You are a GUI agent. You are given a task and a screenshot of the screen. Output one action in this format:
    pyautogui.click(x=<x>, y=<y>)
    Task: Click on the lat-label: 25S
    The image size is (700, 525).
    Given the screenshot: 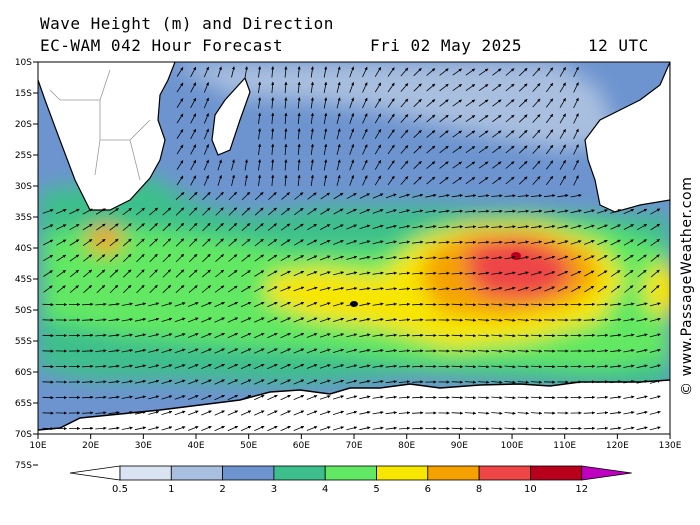 What is the action you would take?
    pyautogui.click(x=23, y=156)
    